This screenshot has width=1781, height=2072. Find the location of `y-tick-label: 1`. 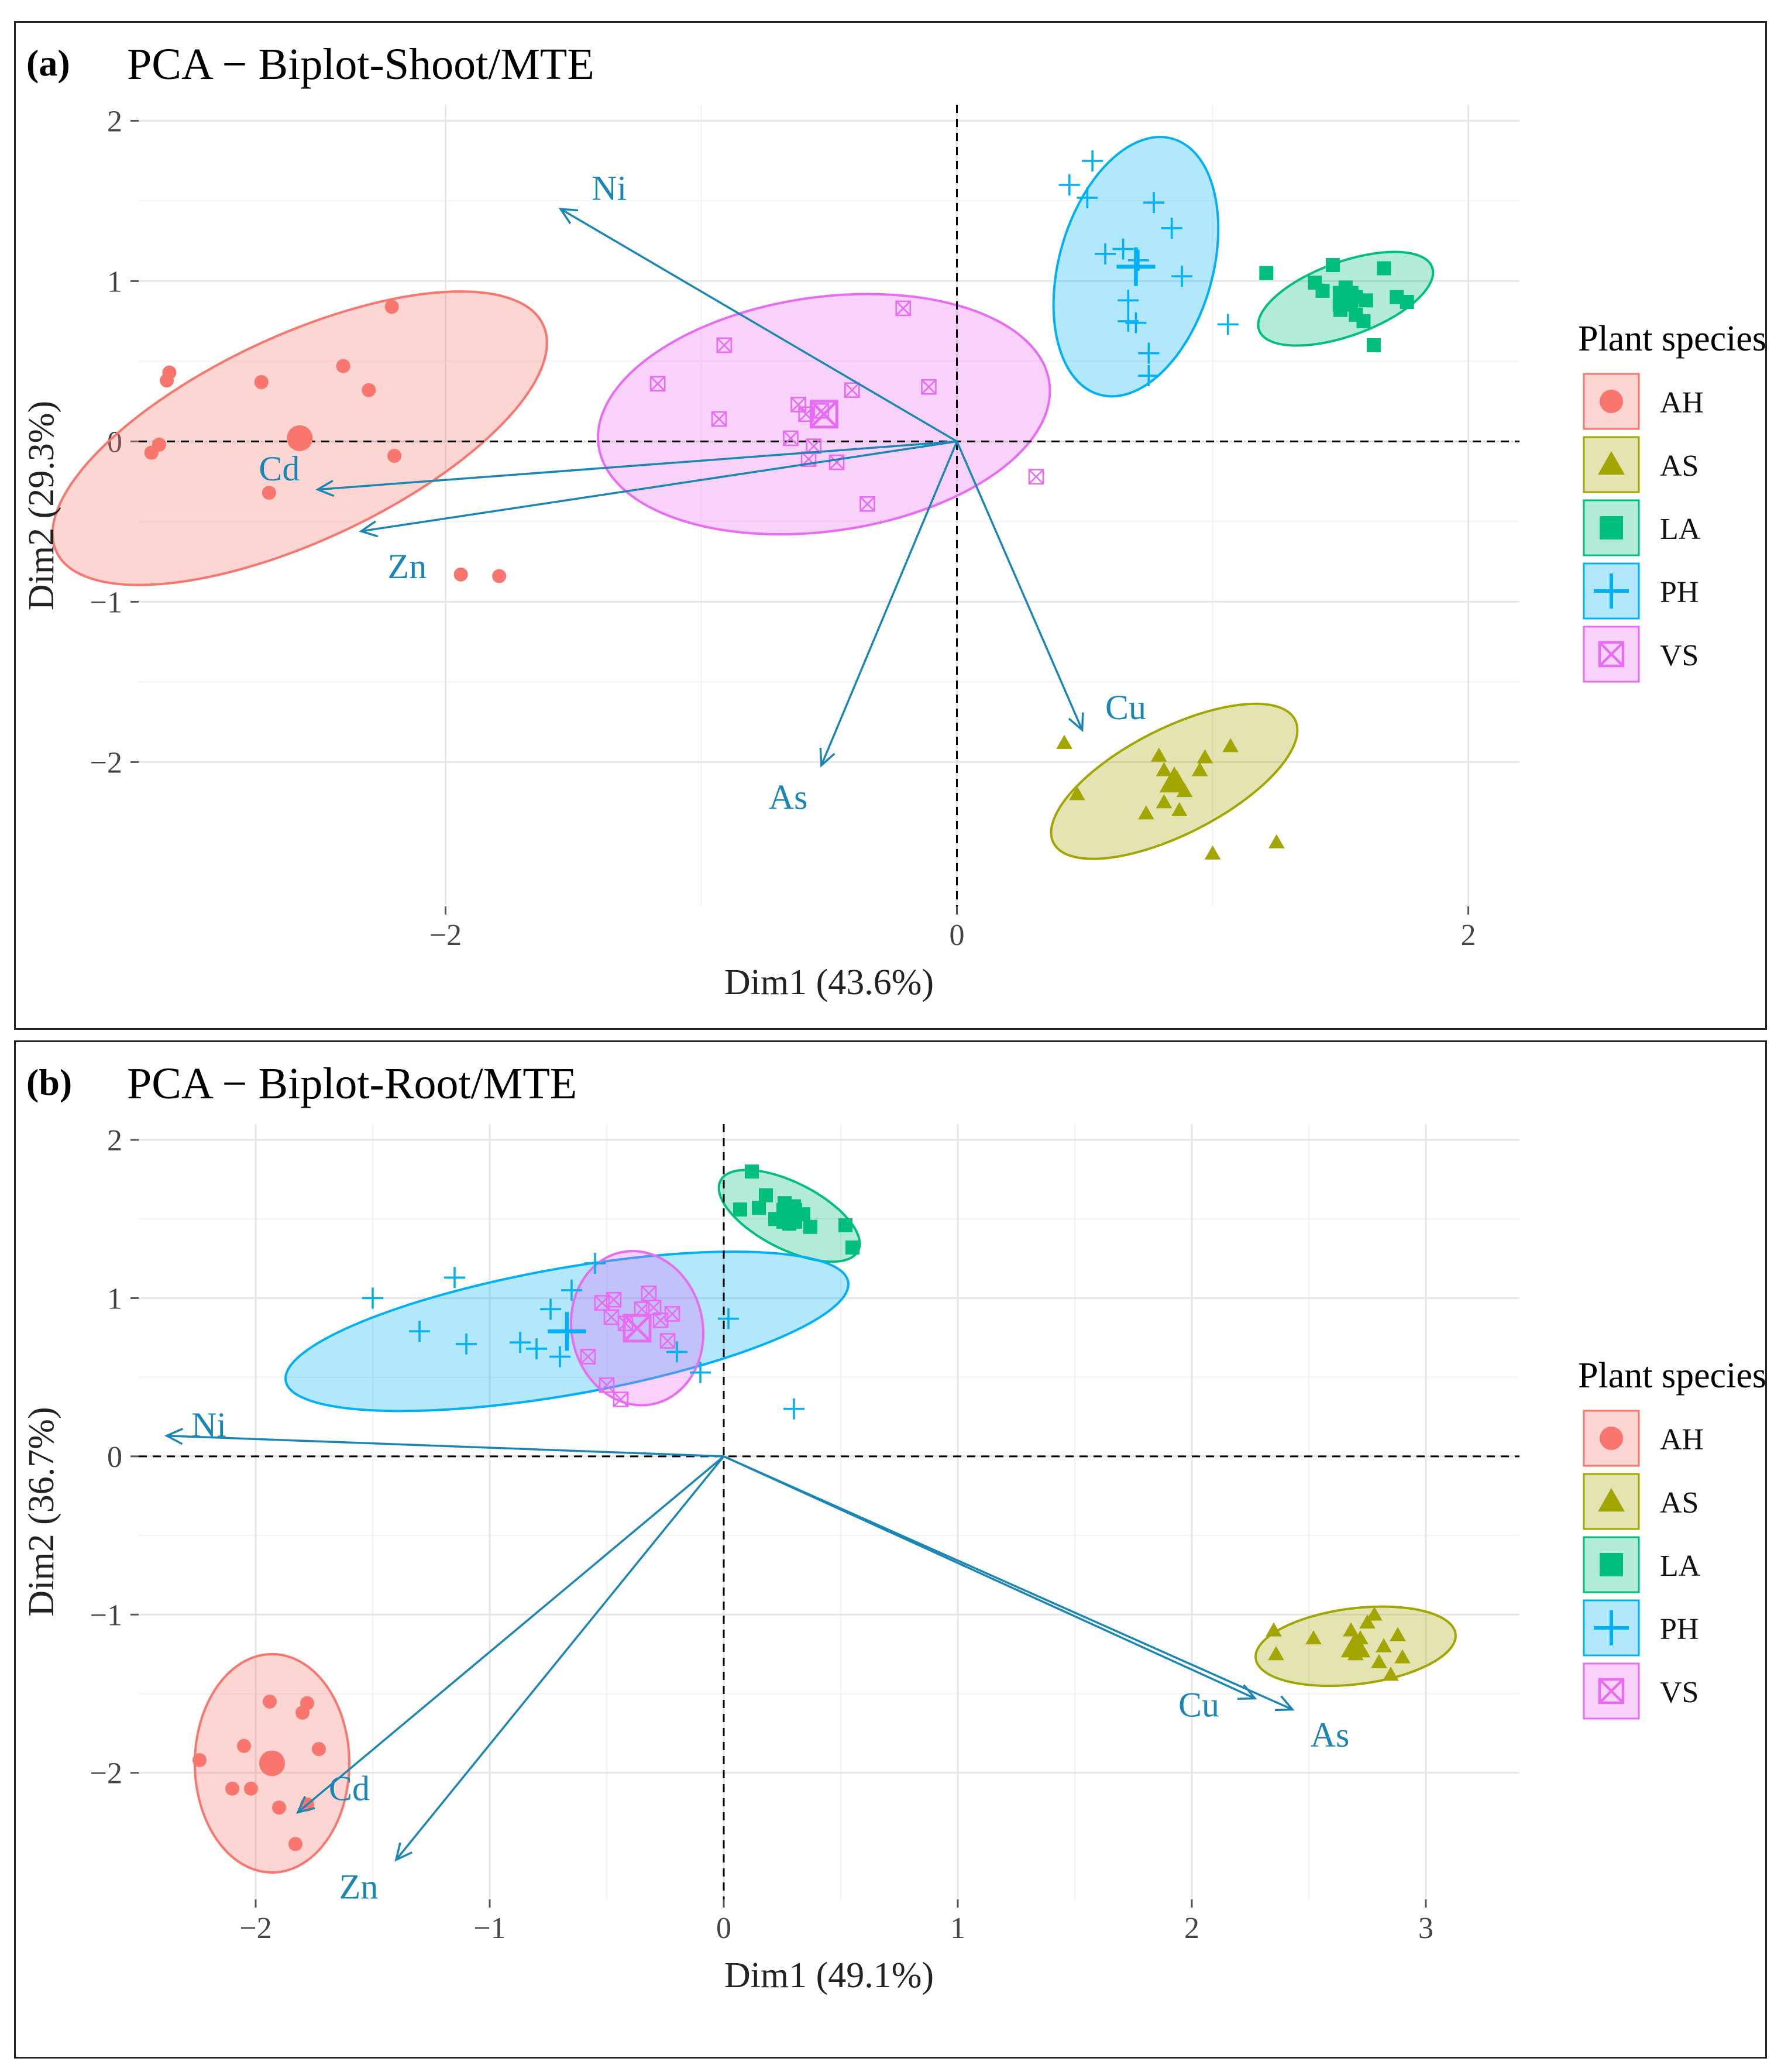

y-tick-label: 1 is located at coordinates (115, 1298).